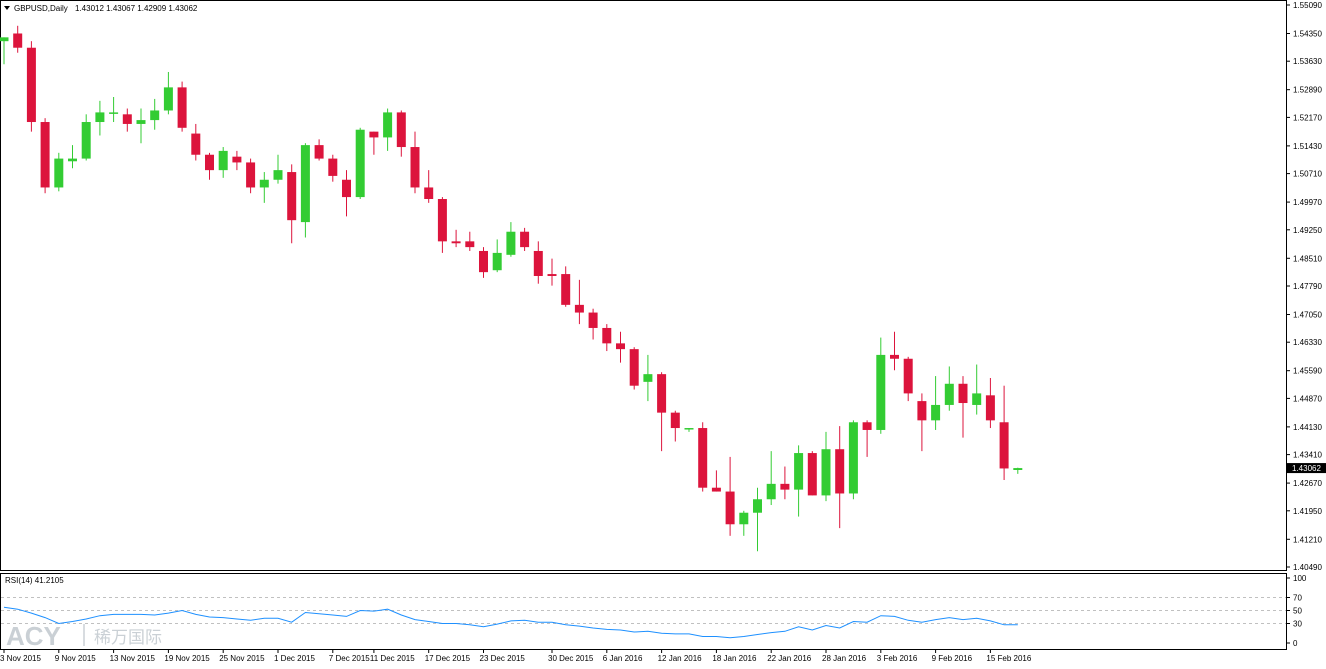 The height and width of the screenshot is (669, 1326). What do you see at coordinates (1307, 371) in the screenshot?
I see `price-tick-label: 1.45590` at bounding box center [1307, 371].